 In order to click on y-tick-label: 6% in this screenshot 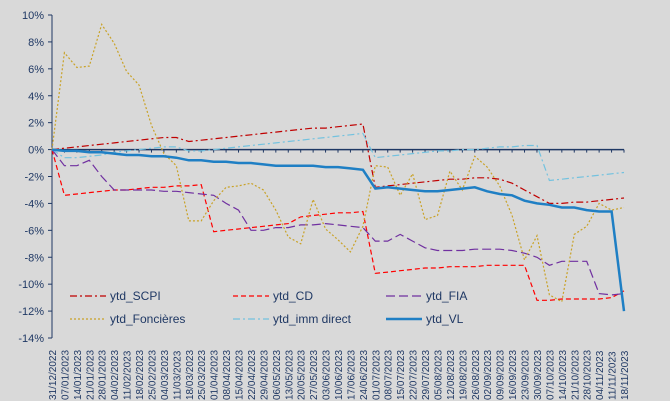, I will do `click(36, 70)`.